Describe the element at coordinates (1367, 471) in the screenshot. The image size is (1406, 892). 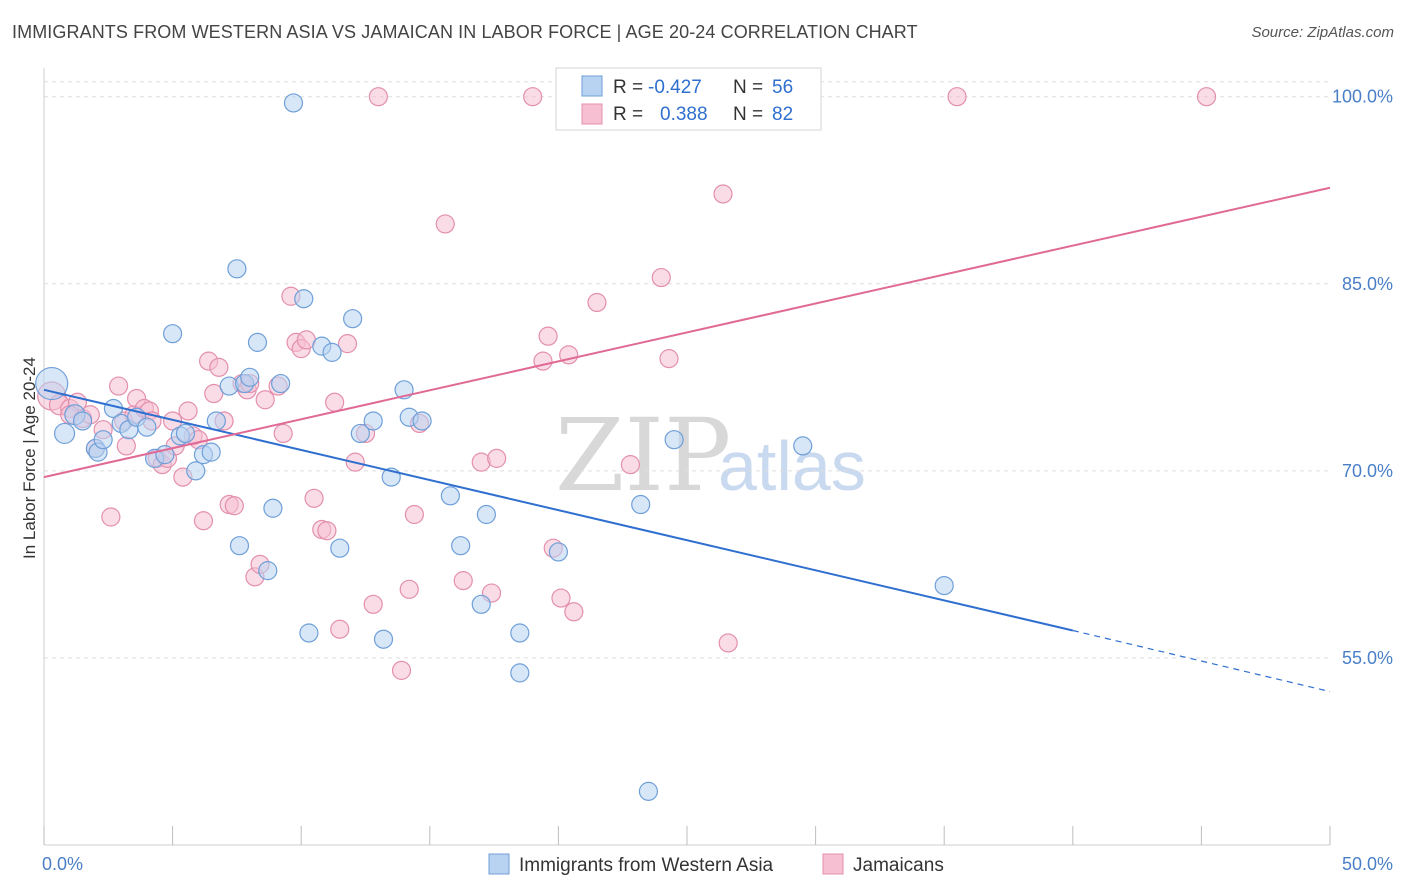
I see `y-tick-label: 70.0%` at that location.